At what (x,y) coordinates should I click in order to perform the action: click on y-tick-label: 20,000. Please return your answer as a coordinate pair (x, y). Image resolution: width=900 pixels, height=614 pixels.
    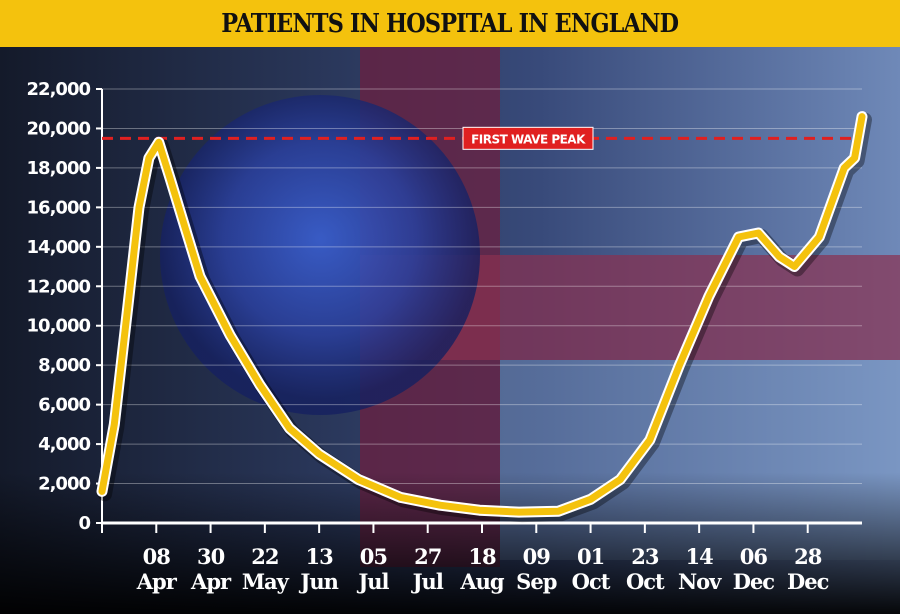
    Looking at the image, I should click on (59, 128).